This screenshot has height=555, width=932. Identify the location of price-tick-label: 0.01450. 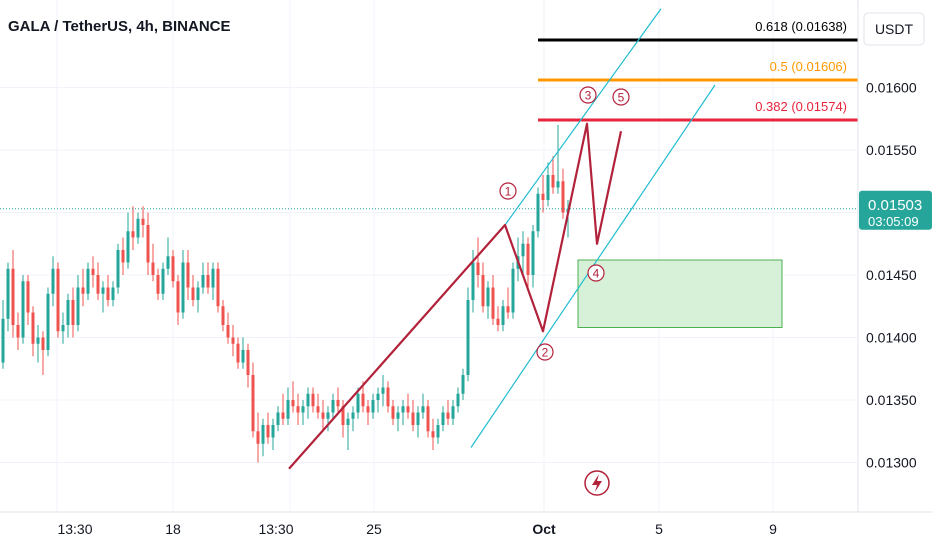
(891, 275).